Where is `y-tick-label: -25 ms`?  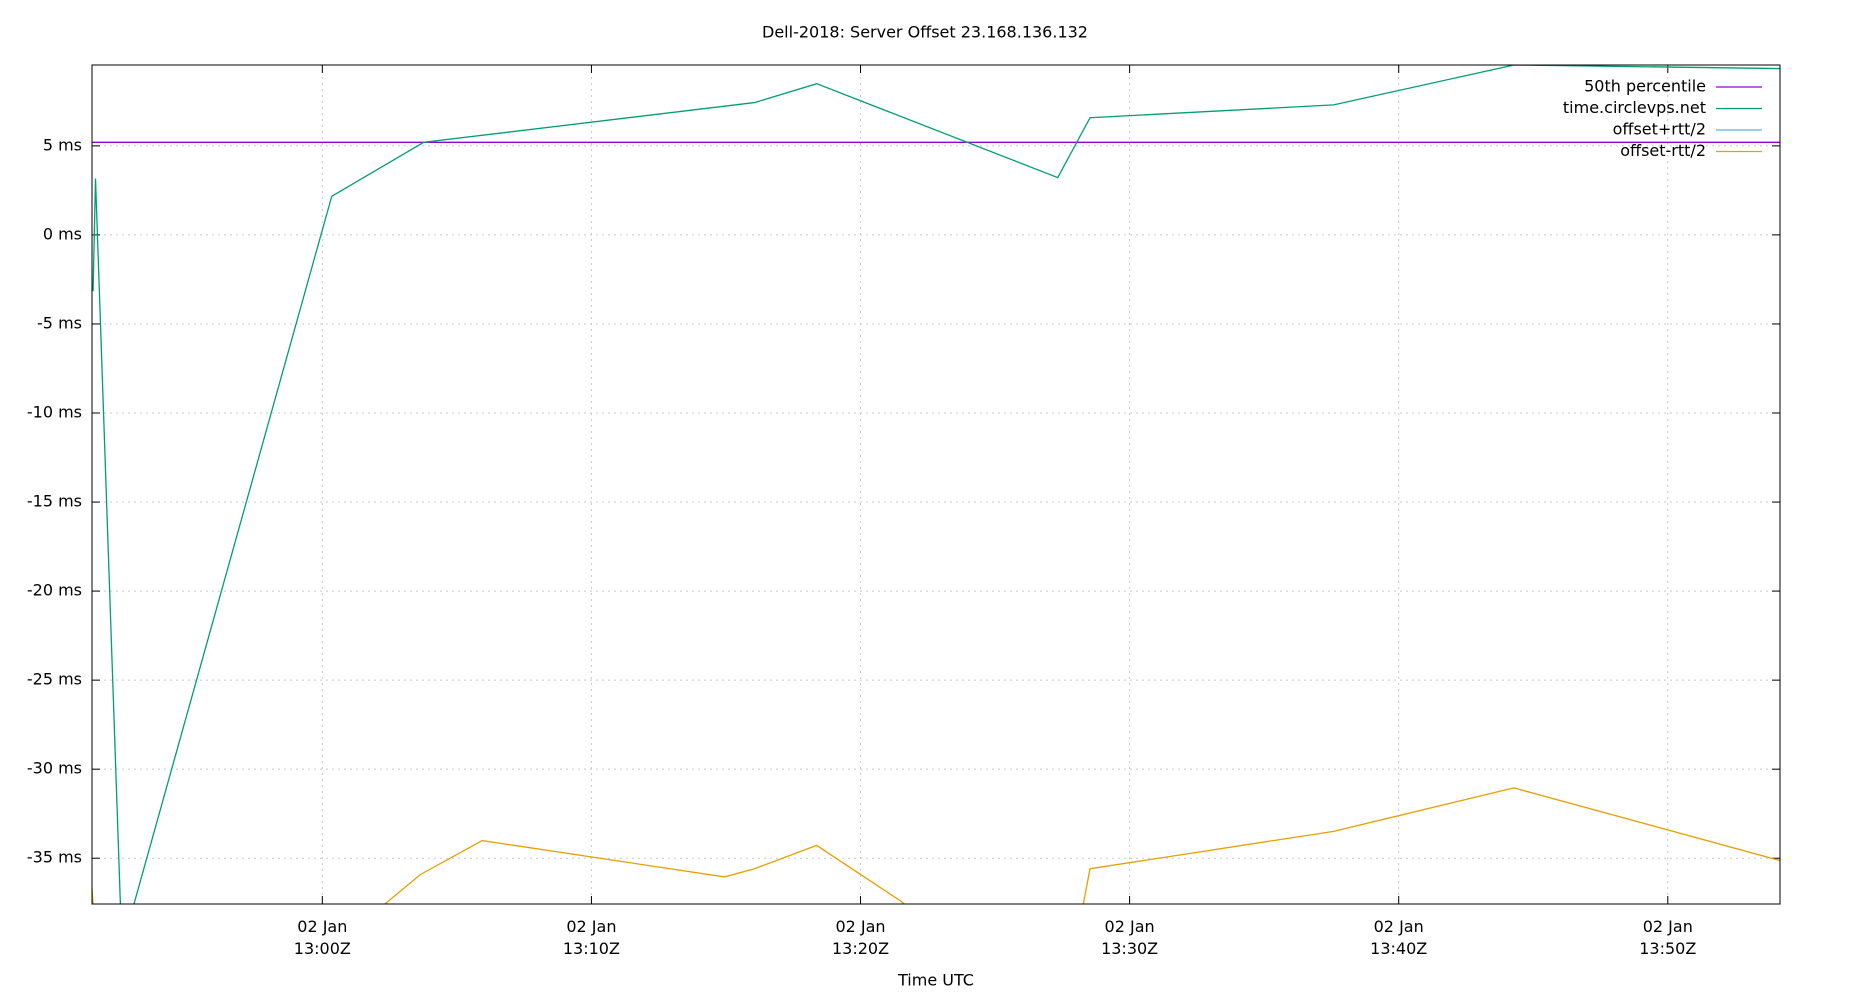 y-tick-label: -25 ms is located at coordinates (54, 679).